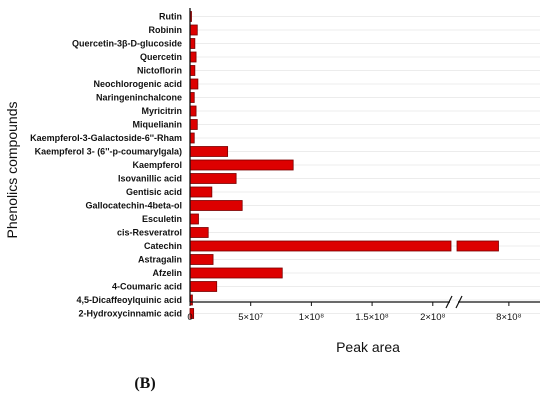 The width and height of the screenshot is (550, 402). Describe the element at coordinates (154, 192) in the screenshot. I see `category-label: Gentisic acid` at that location.